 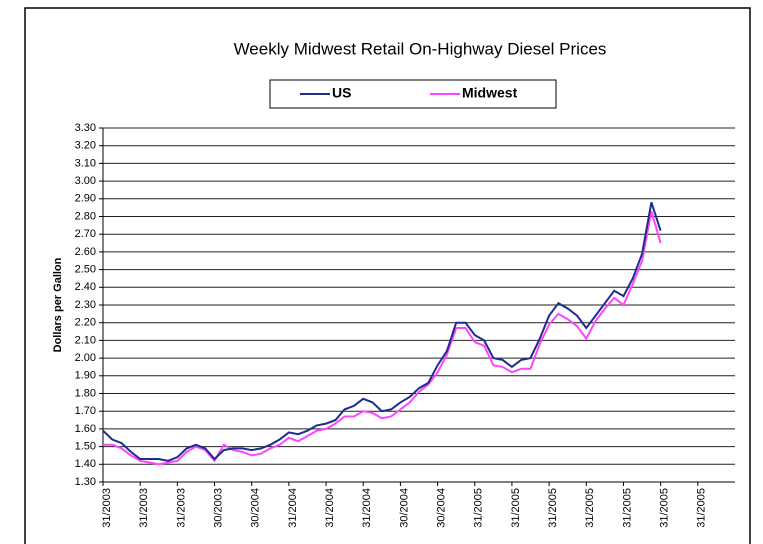 What do you see at coordinates (85, 287) in the screenshot?
I see `y-tick-label: 2.40` at bounding box center [85, 287].